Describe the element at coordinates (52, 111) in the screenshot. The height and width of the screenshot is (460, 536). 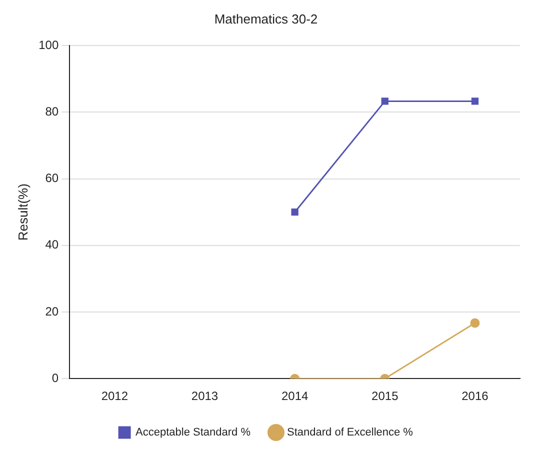
I see `y-tick-label: 80` at that location.